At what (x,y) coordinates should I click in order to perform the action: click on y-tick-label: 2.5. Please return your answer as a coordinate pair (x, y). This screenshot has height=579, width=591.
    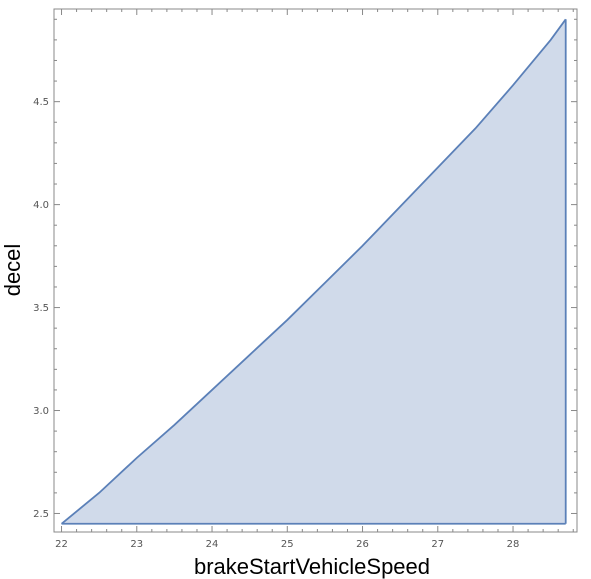
    Looking at the image, I should click on (41, 514).